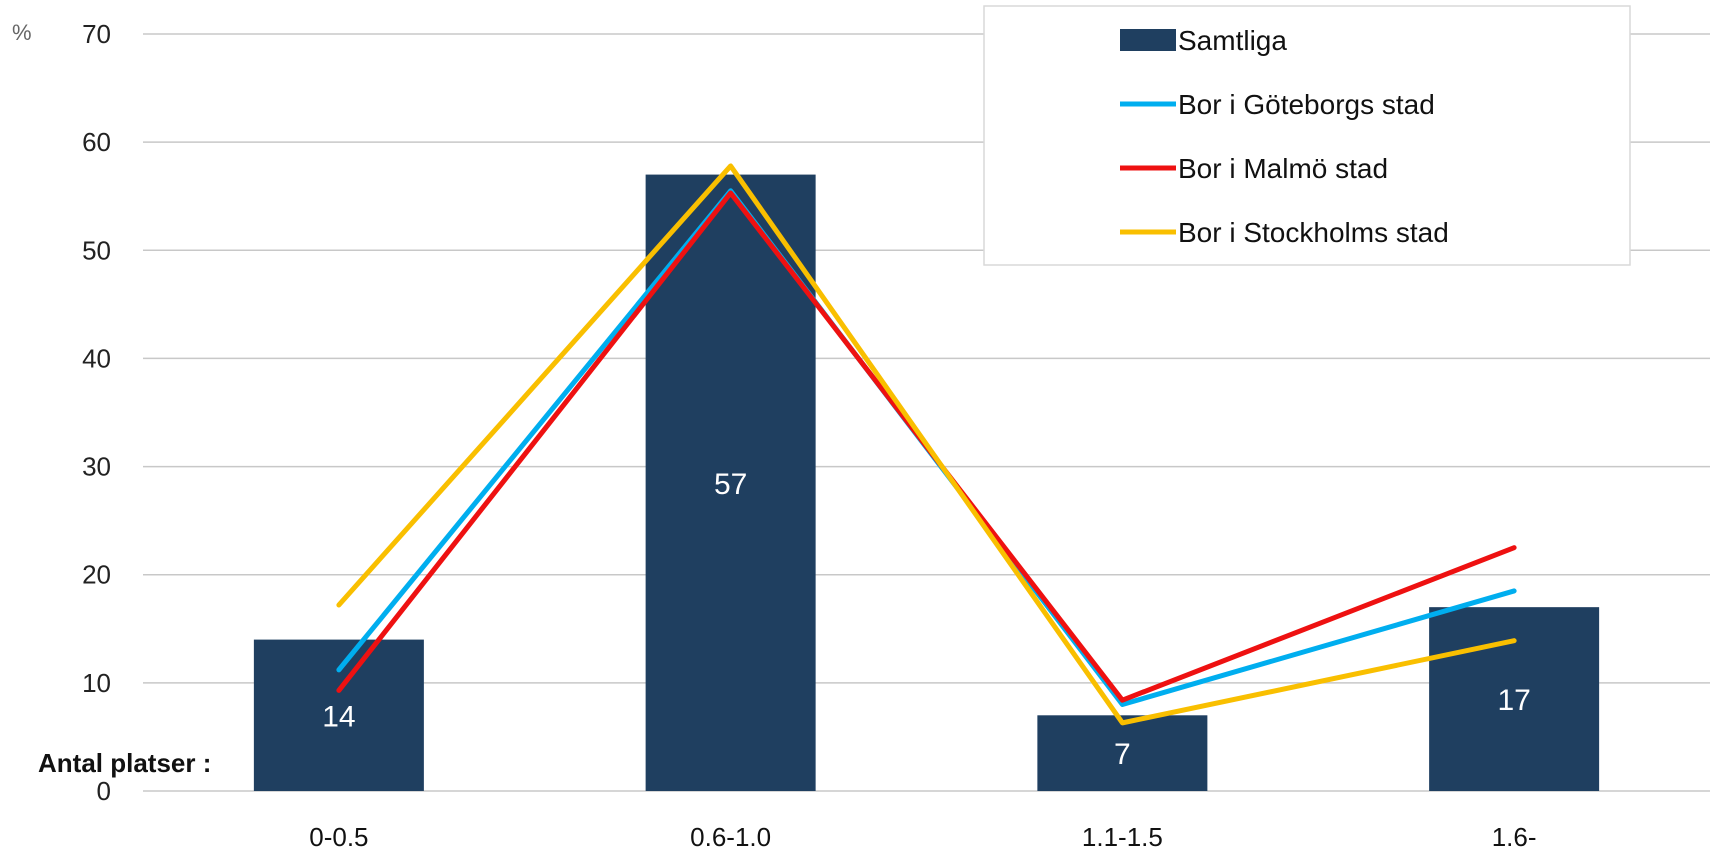  Describe the element at coordinates (1313, 232) in the screenshot. I see `legend-entry-label: Bor i Stockholms stad` at that location.